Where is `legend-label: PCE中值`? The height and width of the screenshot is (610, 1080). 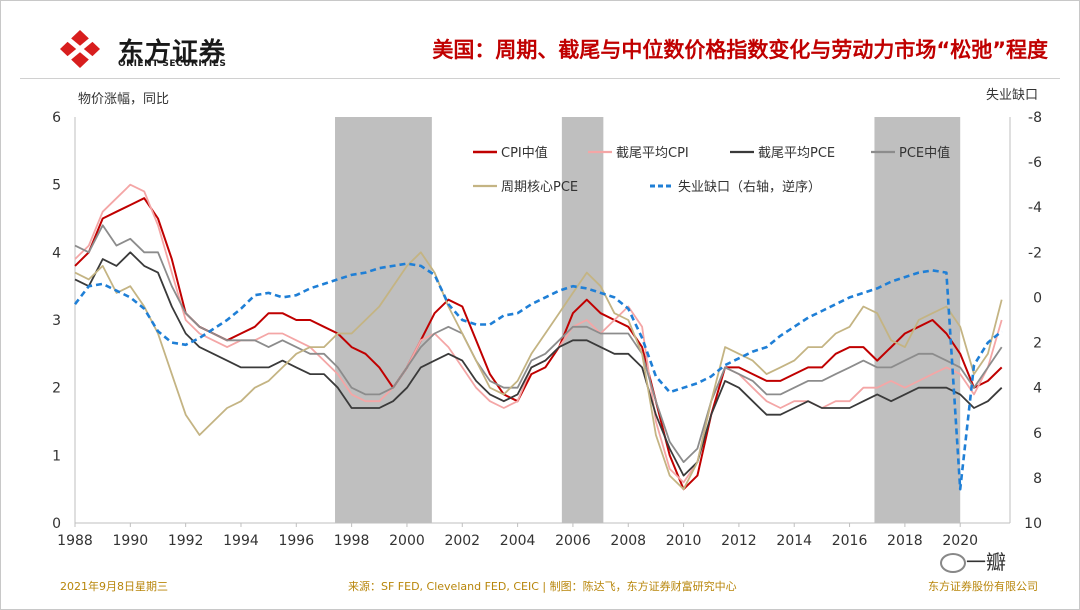 legend-label: PCE中值 is located at coordinates (924, 153).